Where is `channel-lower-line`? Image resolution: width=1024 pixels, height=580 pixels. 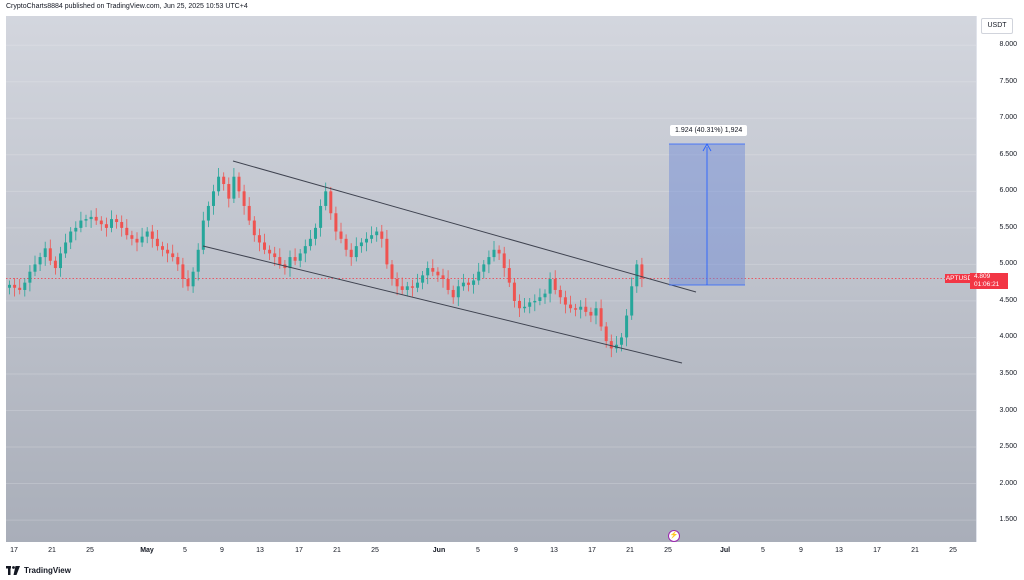
channel-lower-line is located at coordinates (442, 304).